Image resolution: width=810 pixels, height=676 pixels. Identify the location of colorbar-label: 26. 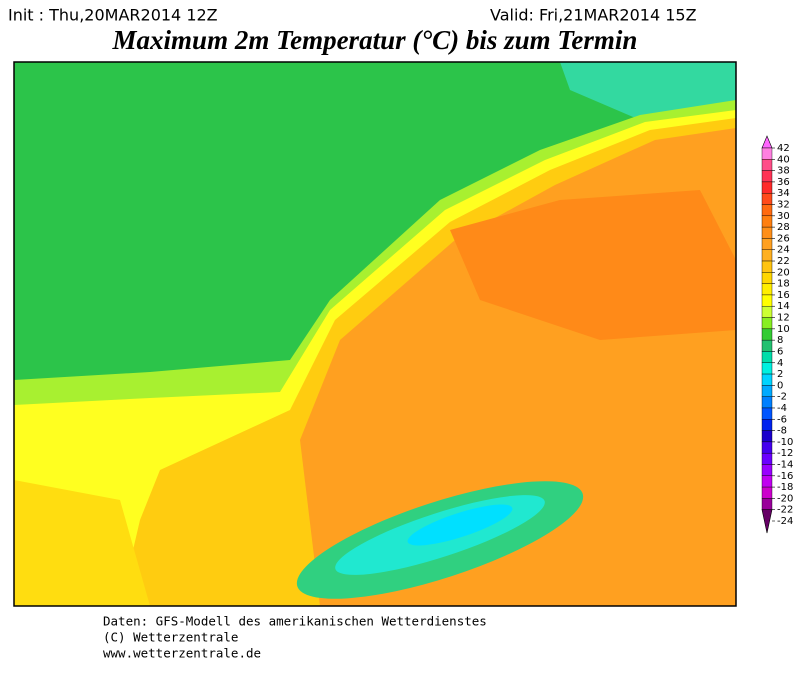
(783, 238).